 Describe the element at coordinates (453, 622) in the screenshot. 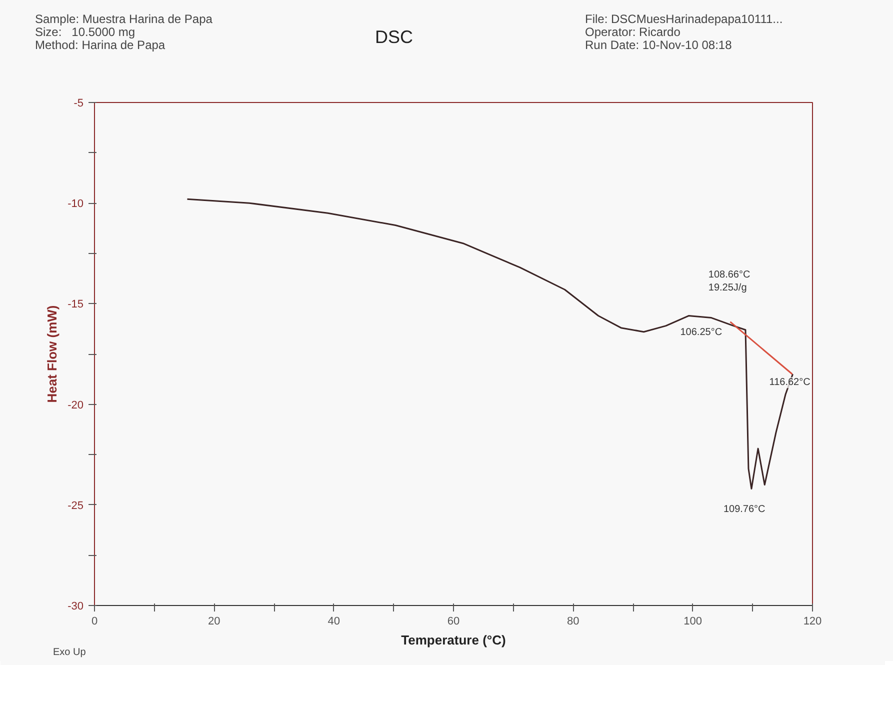

I see `x-tick-label: 60` at that location.